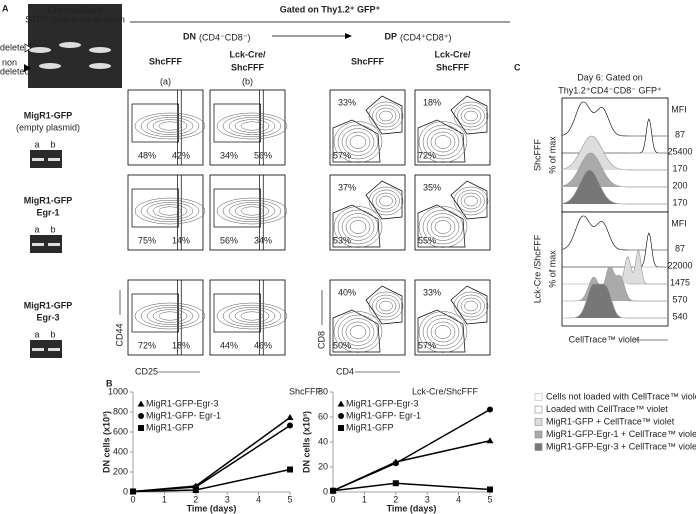 The image size is (696, 514). Describe the element at coordinates (212, 508) in the screenshot. I see `x-axis-label: Time (days)` at that location.